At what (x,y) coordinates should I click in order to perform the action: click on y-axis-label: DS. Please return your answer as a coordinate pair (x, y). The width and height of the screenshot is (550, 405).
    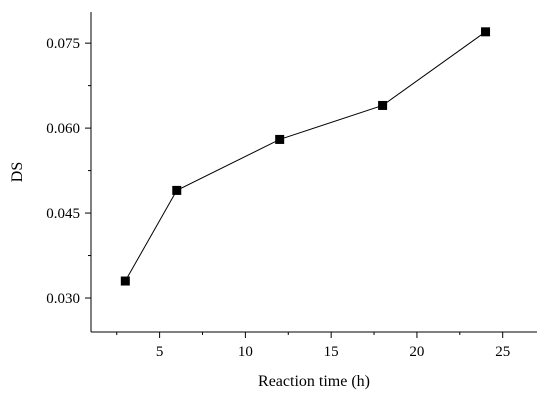
    Looking at the image, I should click on (17, 172).